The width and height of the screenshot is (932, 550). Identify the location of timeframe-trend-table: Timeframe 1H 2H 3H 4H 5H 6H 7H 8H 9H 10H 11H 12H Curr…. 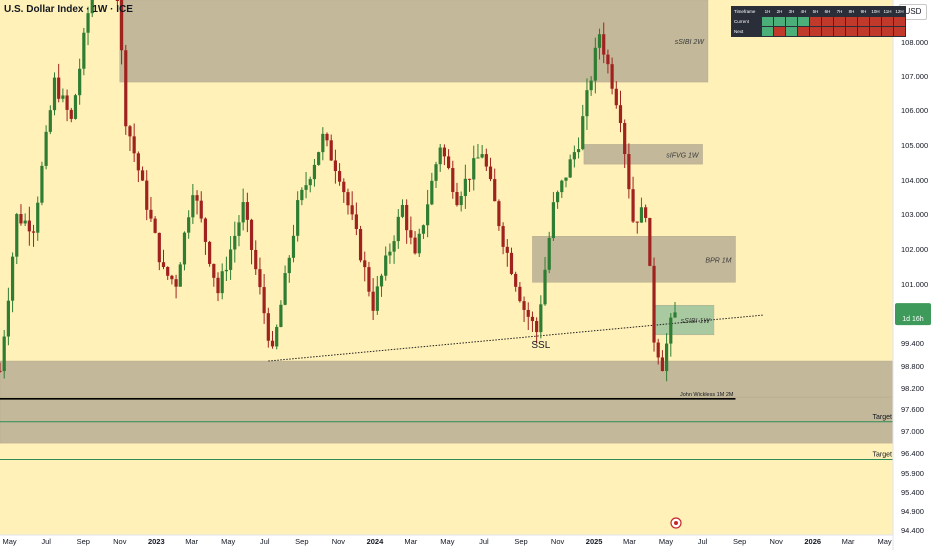
(818, 21).